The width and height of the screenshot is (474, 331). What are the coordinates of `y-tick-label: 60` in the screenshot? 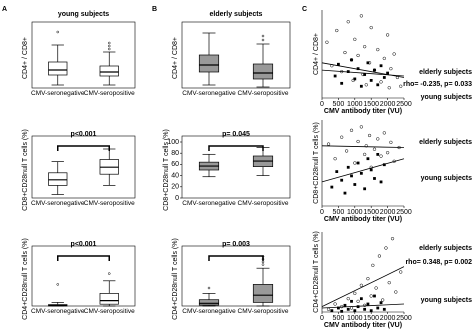 It's located at (175, 164).